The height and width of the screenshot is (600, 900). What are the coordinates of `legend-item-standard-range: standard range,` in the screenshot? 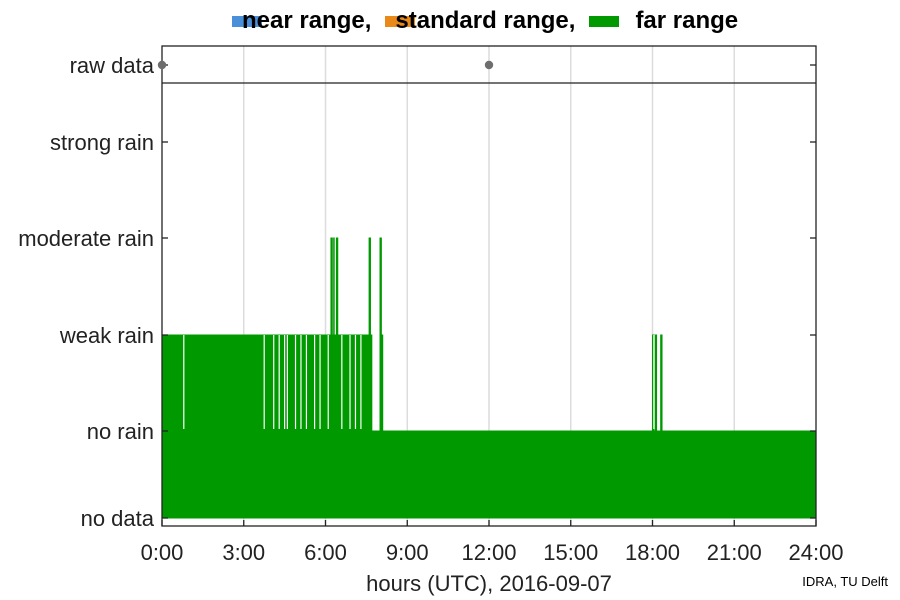 It's located at (480, 21).